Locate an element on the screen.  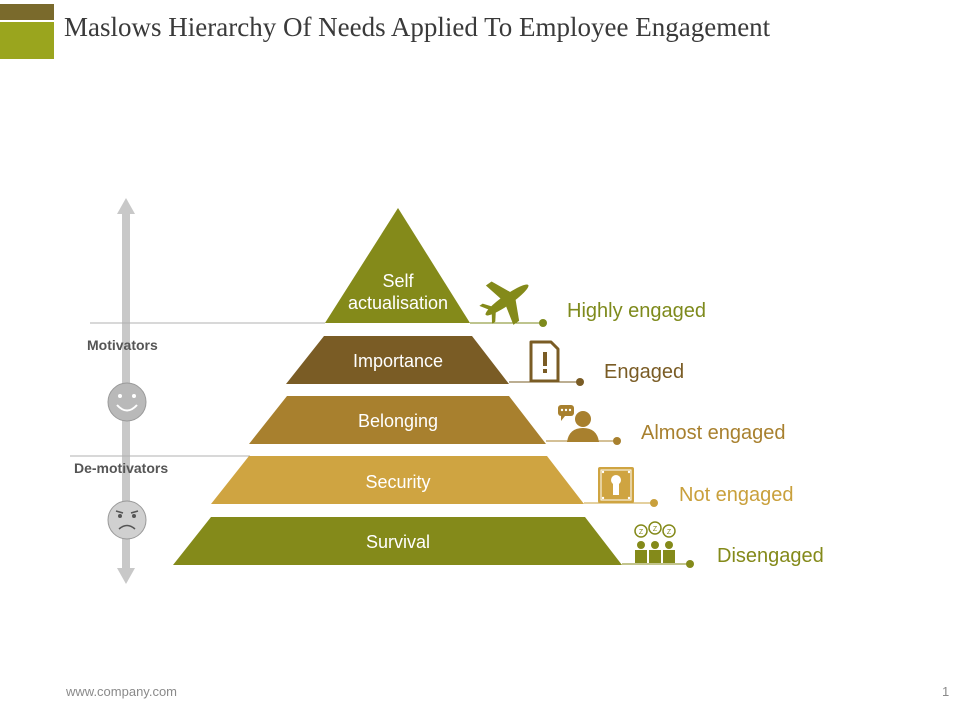
pyramid-level-security is located at coordinates (397, 480).